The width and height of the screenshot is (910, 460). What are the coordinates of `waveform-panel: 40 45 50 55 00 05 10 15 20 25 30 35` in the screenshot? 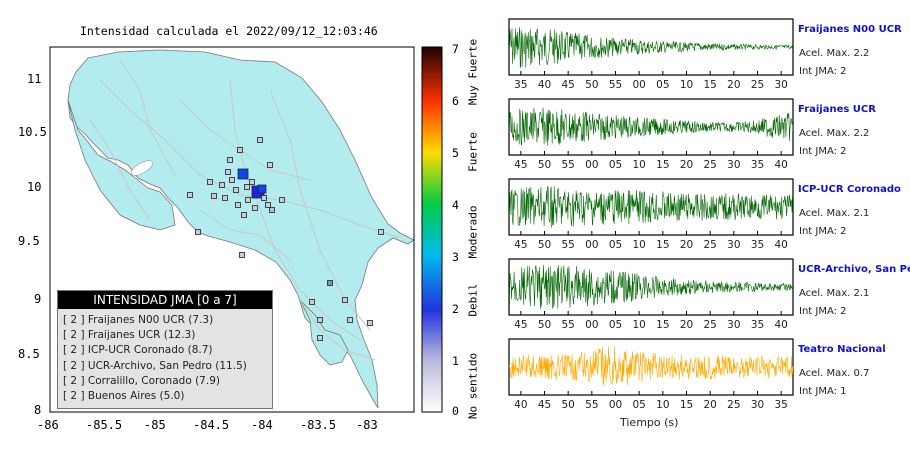 It's located at (651, 374).